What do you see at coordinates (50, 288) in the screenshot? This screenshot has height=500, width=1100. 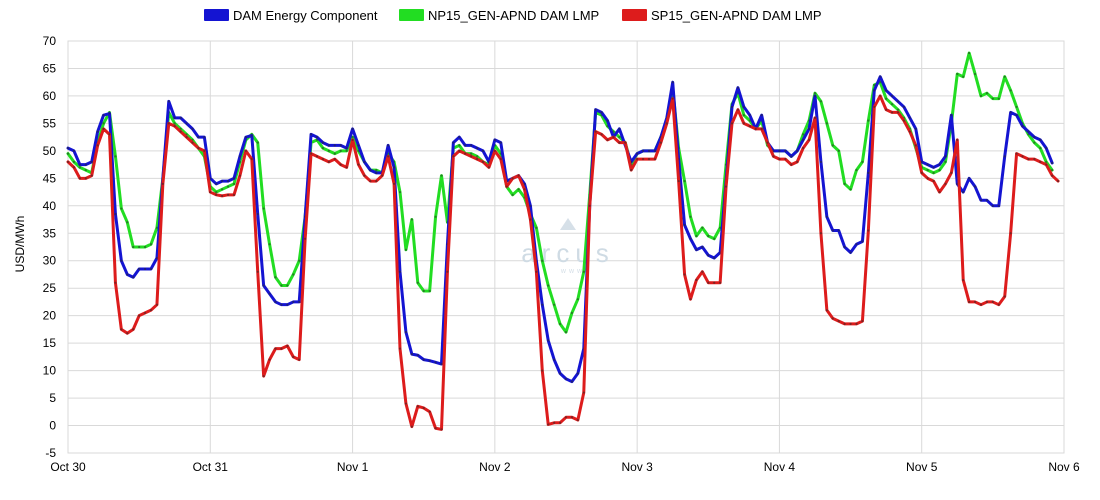 I see `y-tick-label: 25` at bounding box center [50, 288].